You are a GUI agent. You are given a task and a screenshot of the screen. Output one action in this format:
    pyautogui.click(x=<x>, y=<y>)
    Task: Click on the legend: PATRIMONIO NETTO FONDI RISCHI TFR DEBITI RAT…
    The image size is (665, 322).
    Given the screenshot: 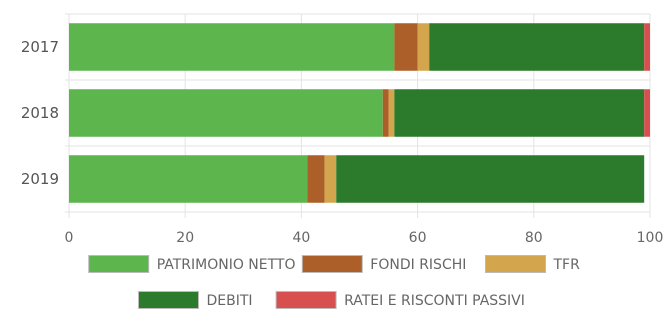 What is the action you would take?
    pyautogui.click(x=334, y=282)
    